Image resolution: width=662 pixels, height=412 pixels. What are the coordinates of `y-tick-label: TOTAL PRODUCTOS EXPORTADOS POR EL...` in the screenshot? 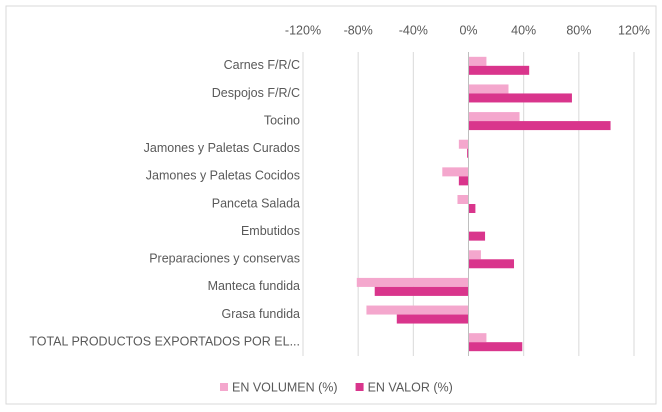 It's located at (164, 341).